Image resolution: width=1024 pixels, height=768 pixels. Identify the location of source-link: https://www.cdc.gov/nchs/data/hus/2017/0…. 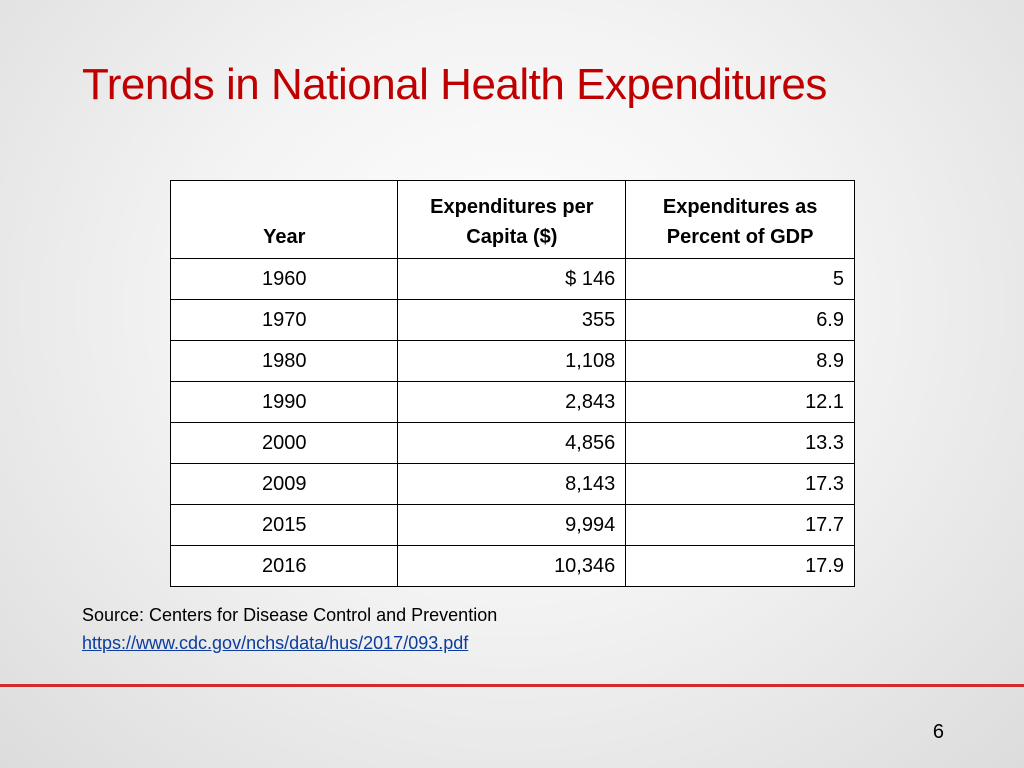
(275, 643).